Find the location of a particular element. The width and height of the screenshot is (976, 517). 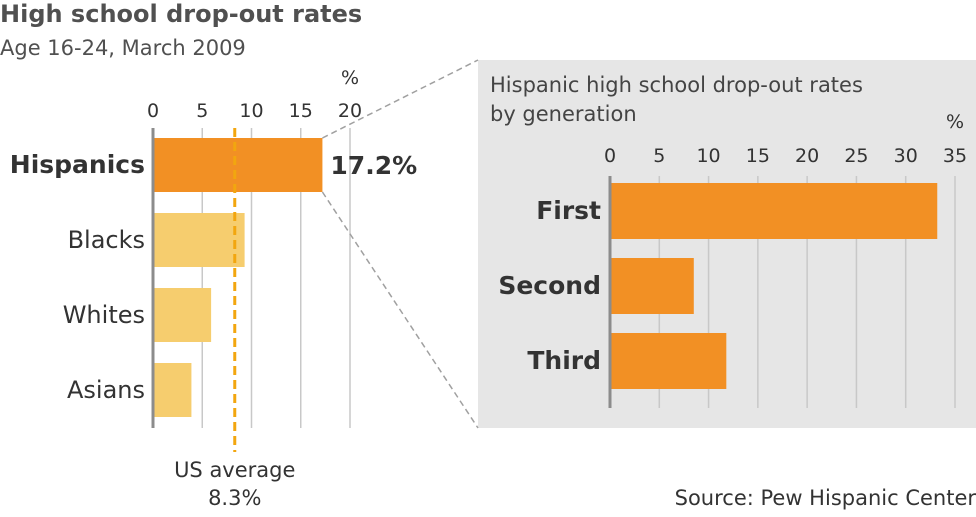

inset-tick-label: 20 is located at coordinates (807, 156).